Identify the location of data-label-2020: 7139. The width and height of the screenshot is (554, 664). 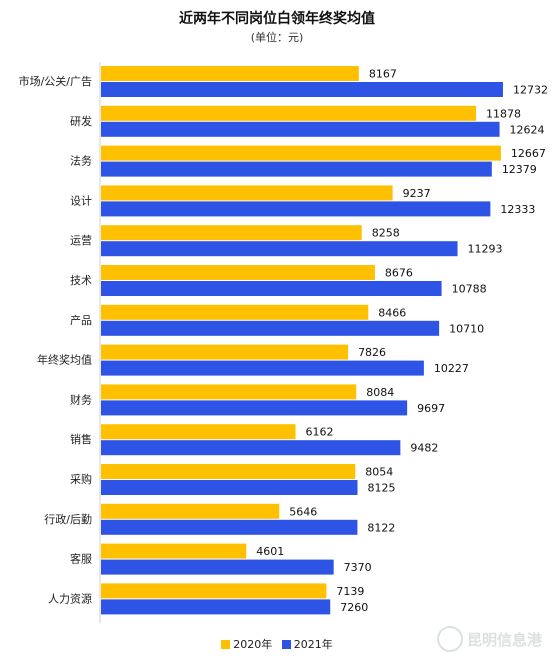
(350, 591).